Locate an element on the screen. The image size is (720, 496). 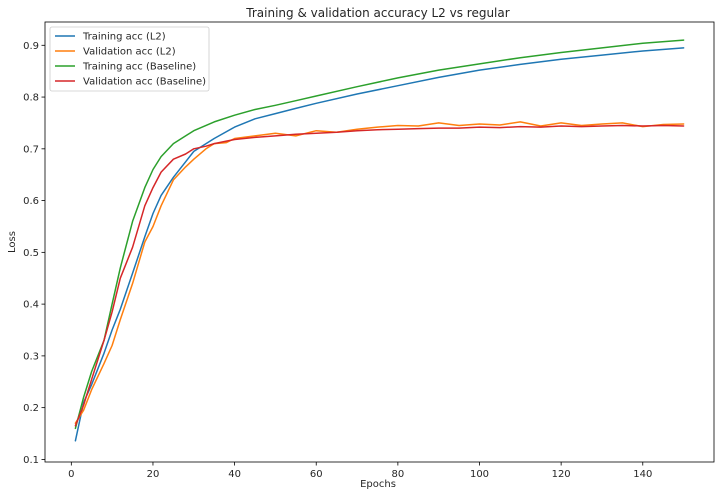
legend-label: Training acc (Baseline) is located at coordinates (139, 67).